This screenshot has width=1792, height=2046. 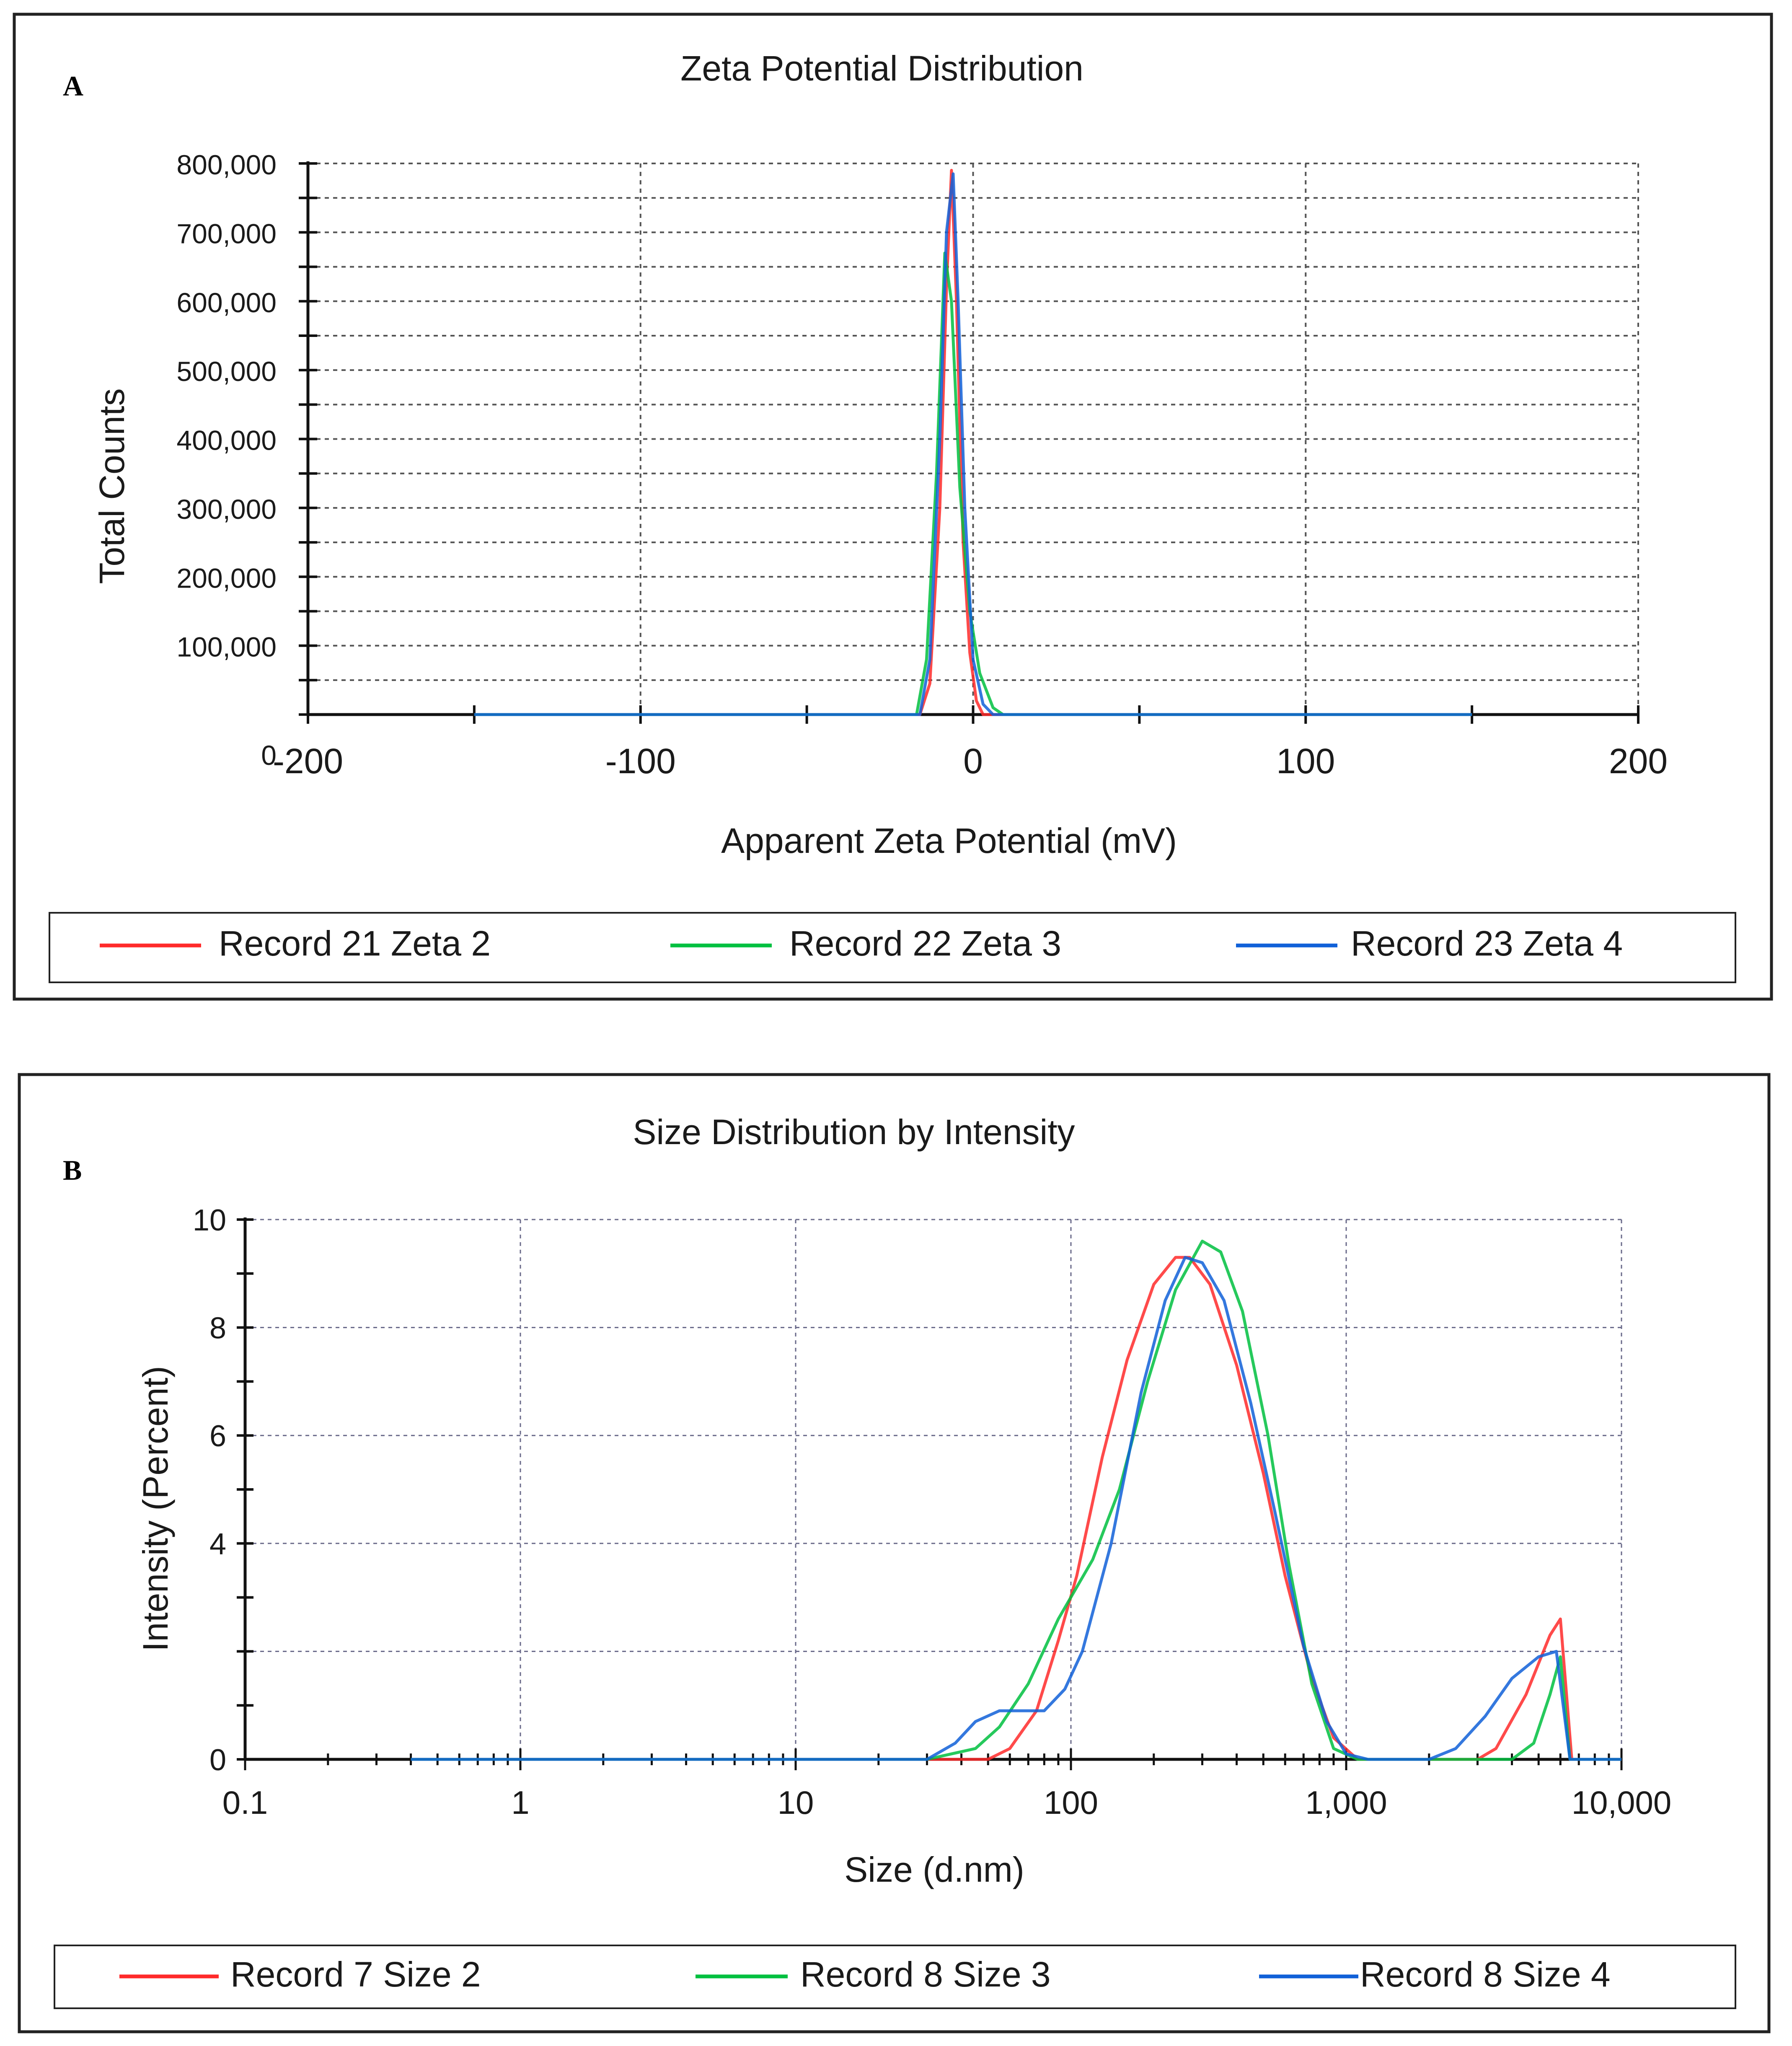 I want to click on panel-a-x-axis-label: Apparent Zeta Potential (mV), so click(x=949, y=841).